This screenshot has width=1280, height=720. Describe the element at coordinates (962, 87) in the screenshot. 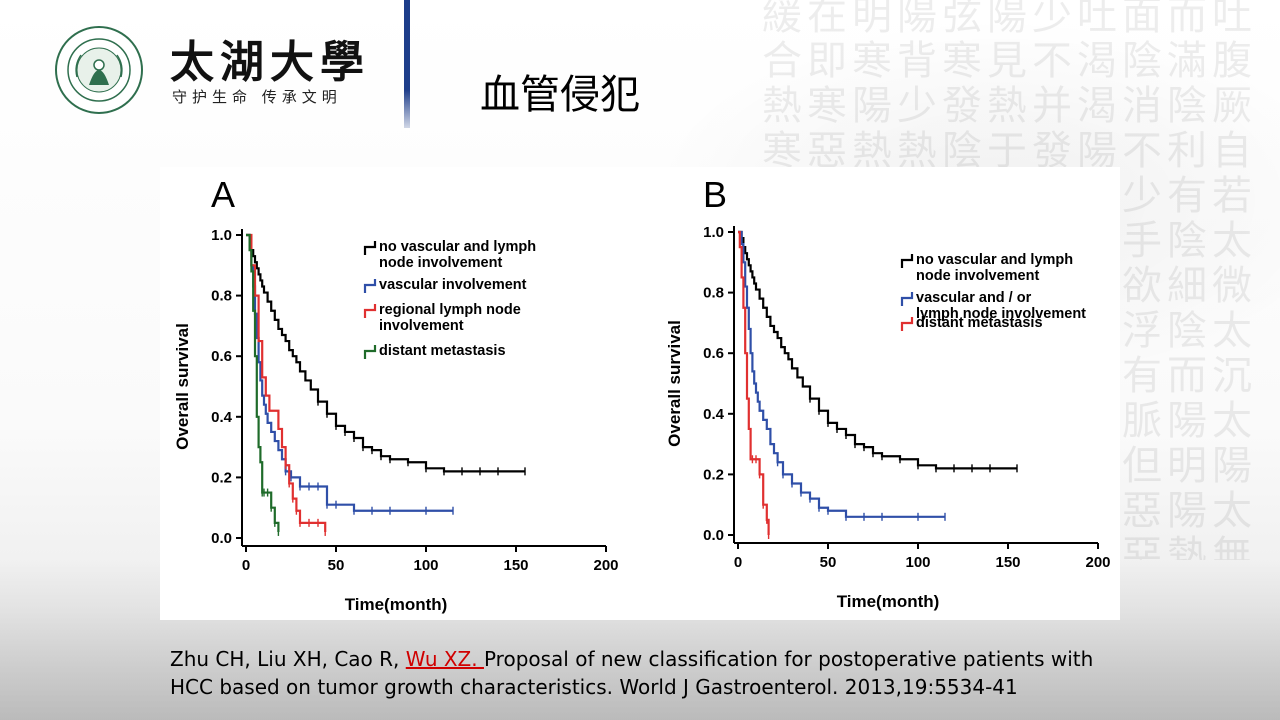

I see `background-calligraphy-column: 弦寒發陰` at that location.